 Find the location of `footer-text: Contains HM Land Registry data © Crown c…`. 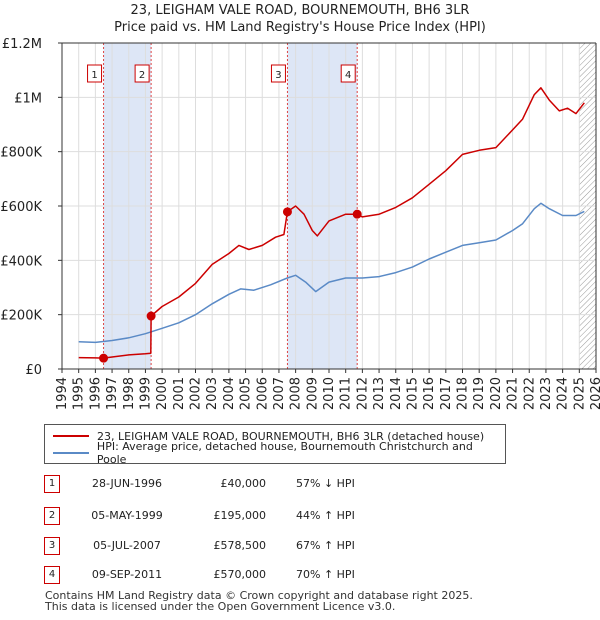

footer-text: Contains HM Land Registry data © Crown c… is located at coordinates (259, 601).